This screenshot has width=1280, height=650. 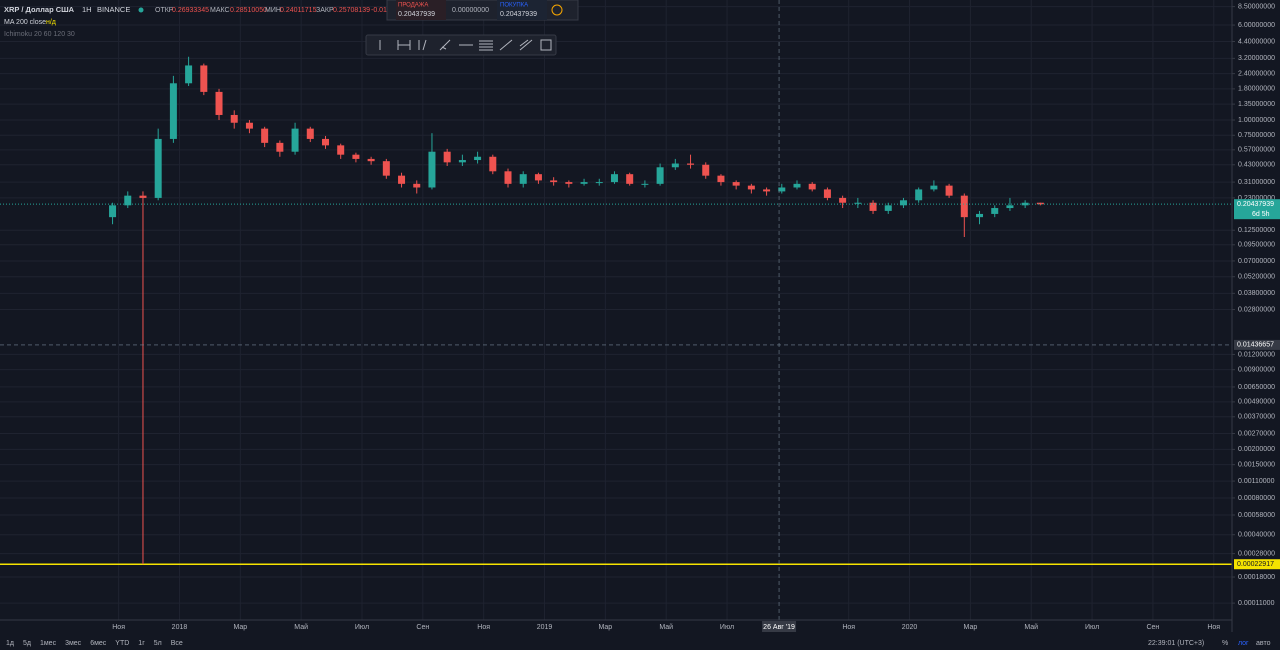 I want to click on ohlc-label: МИН, so click(x=273, y=10).